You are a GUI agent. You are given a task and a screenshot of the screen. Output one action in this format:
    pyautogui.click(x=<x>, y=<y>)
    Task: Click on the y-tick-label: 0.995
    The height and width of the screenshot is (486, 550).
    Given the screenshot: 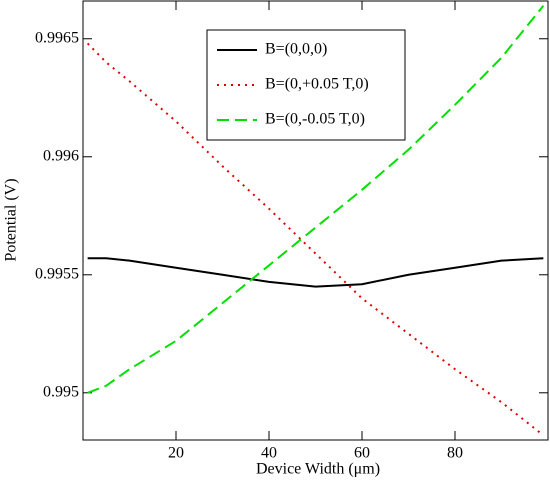 What is the action you would take?
    pyautogui.click(x=61, y=391)
    